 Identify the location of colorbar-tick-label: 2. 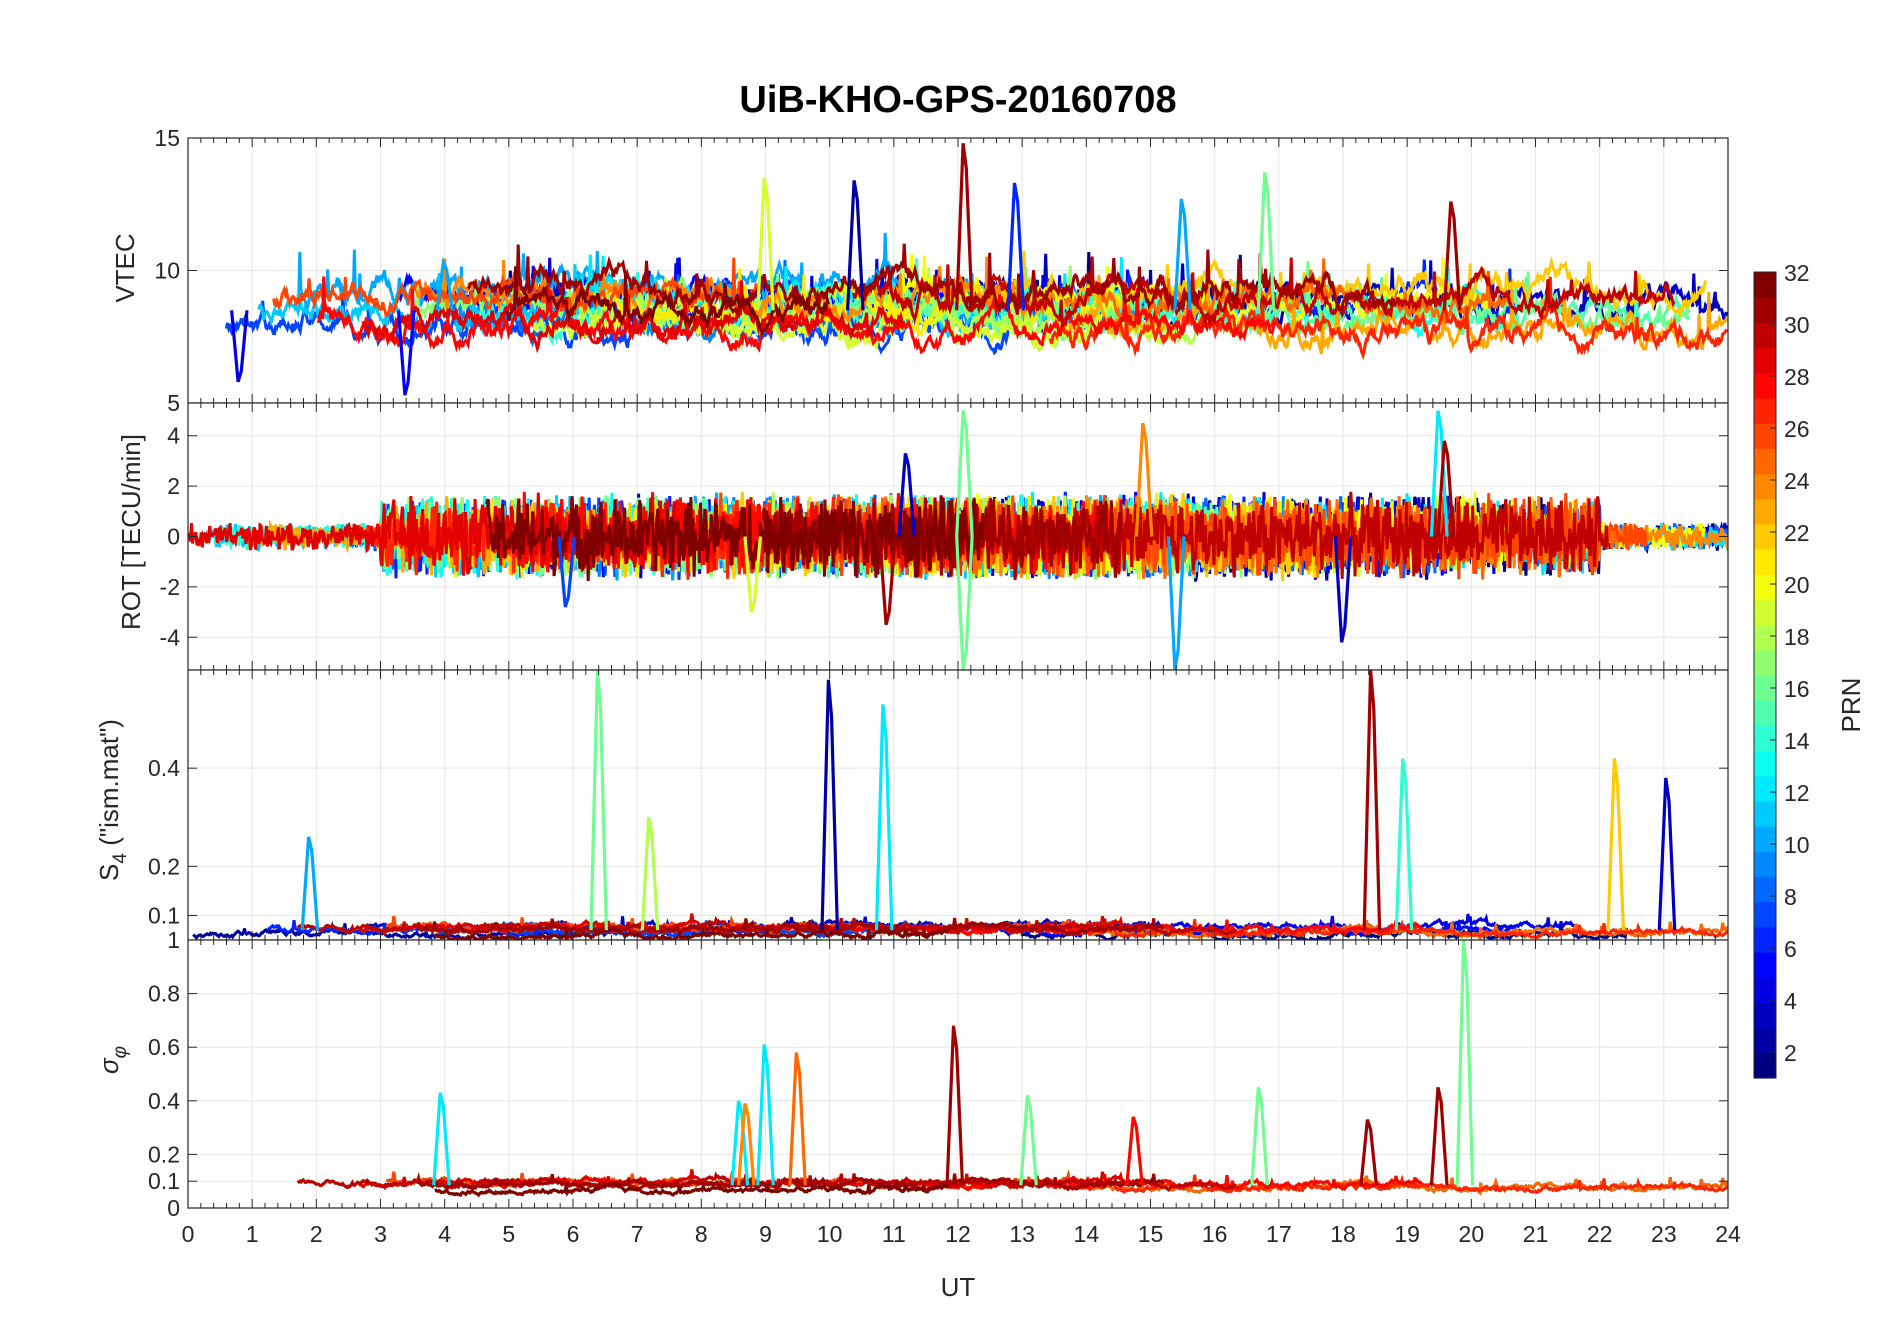
(1790, 1053).